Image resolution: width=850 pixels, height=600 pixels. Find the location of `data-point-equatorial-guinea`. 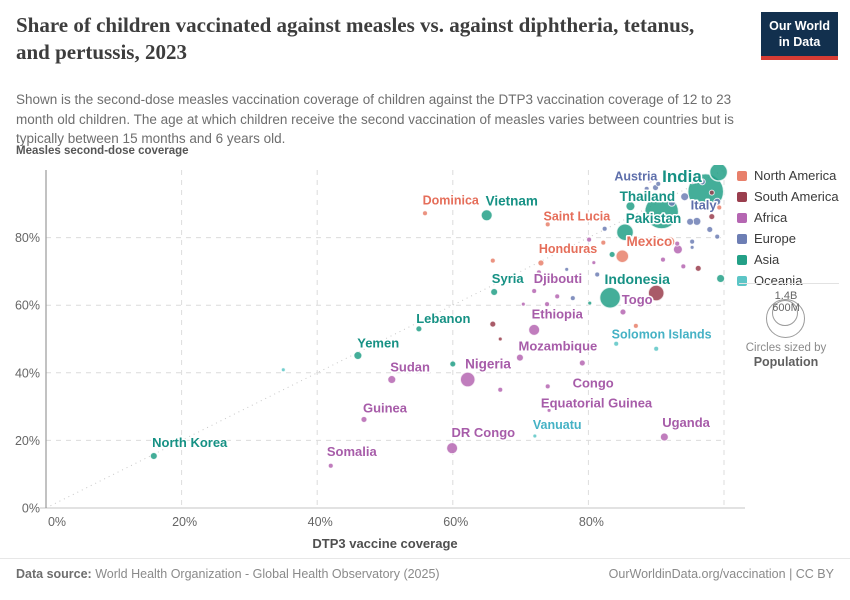

data-point-equatorial-guinea is located at coordinates (549, 410).